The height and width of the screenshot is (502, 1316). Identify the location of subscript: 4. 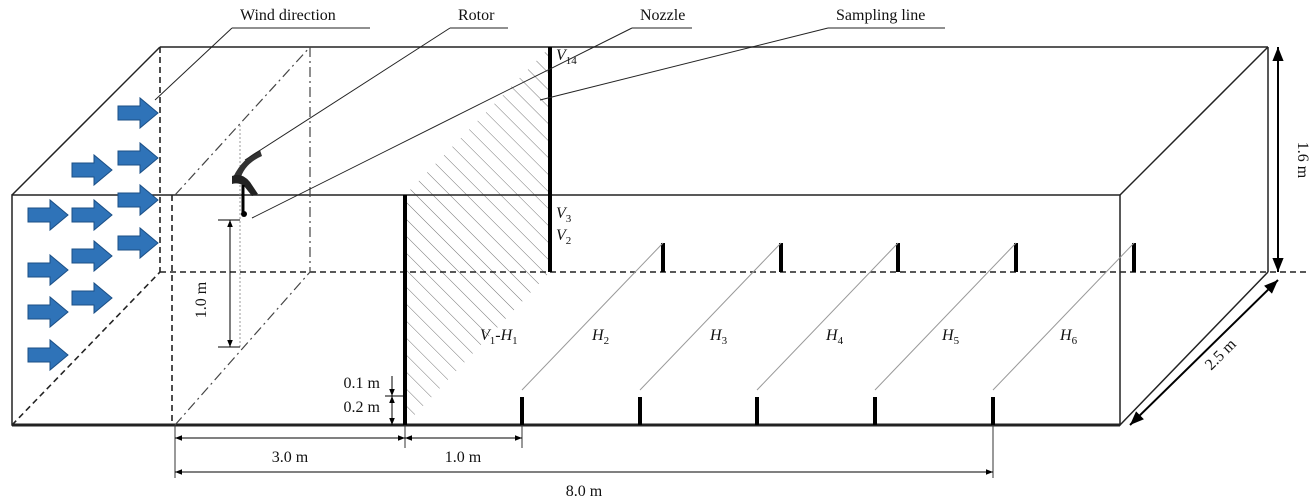
(841, 341).